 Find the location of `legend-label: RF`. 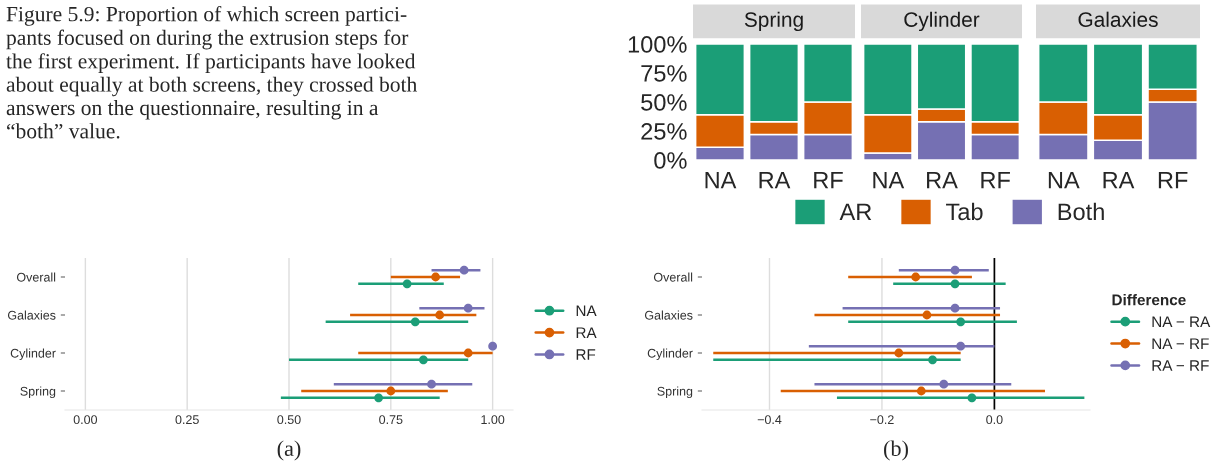

legend-label: RF is located at coordinates (586, 354).